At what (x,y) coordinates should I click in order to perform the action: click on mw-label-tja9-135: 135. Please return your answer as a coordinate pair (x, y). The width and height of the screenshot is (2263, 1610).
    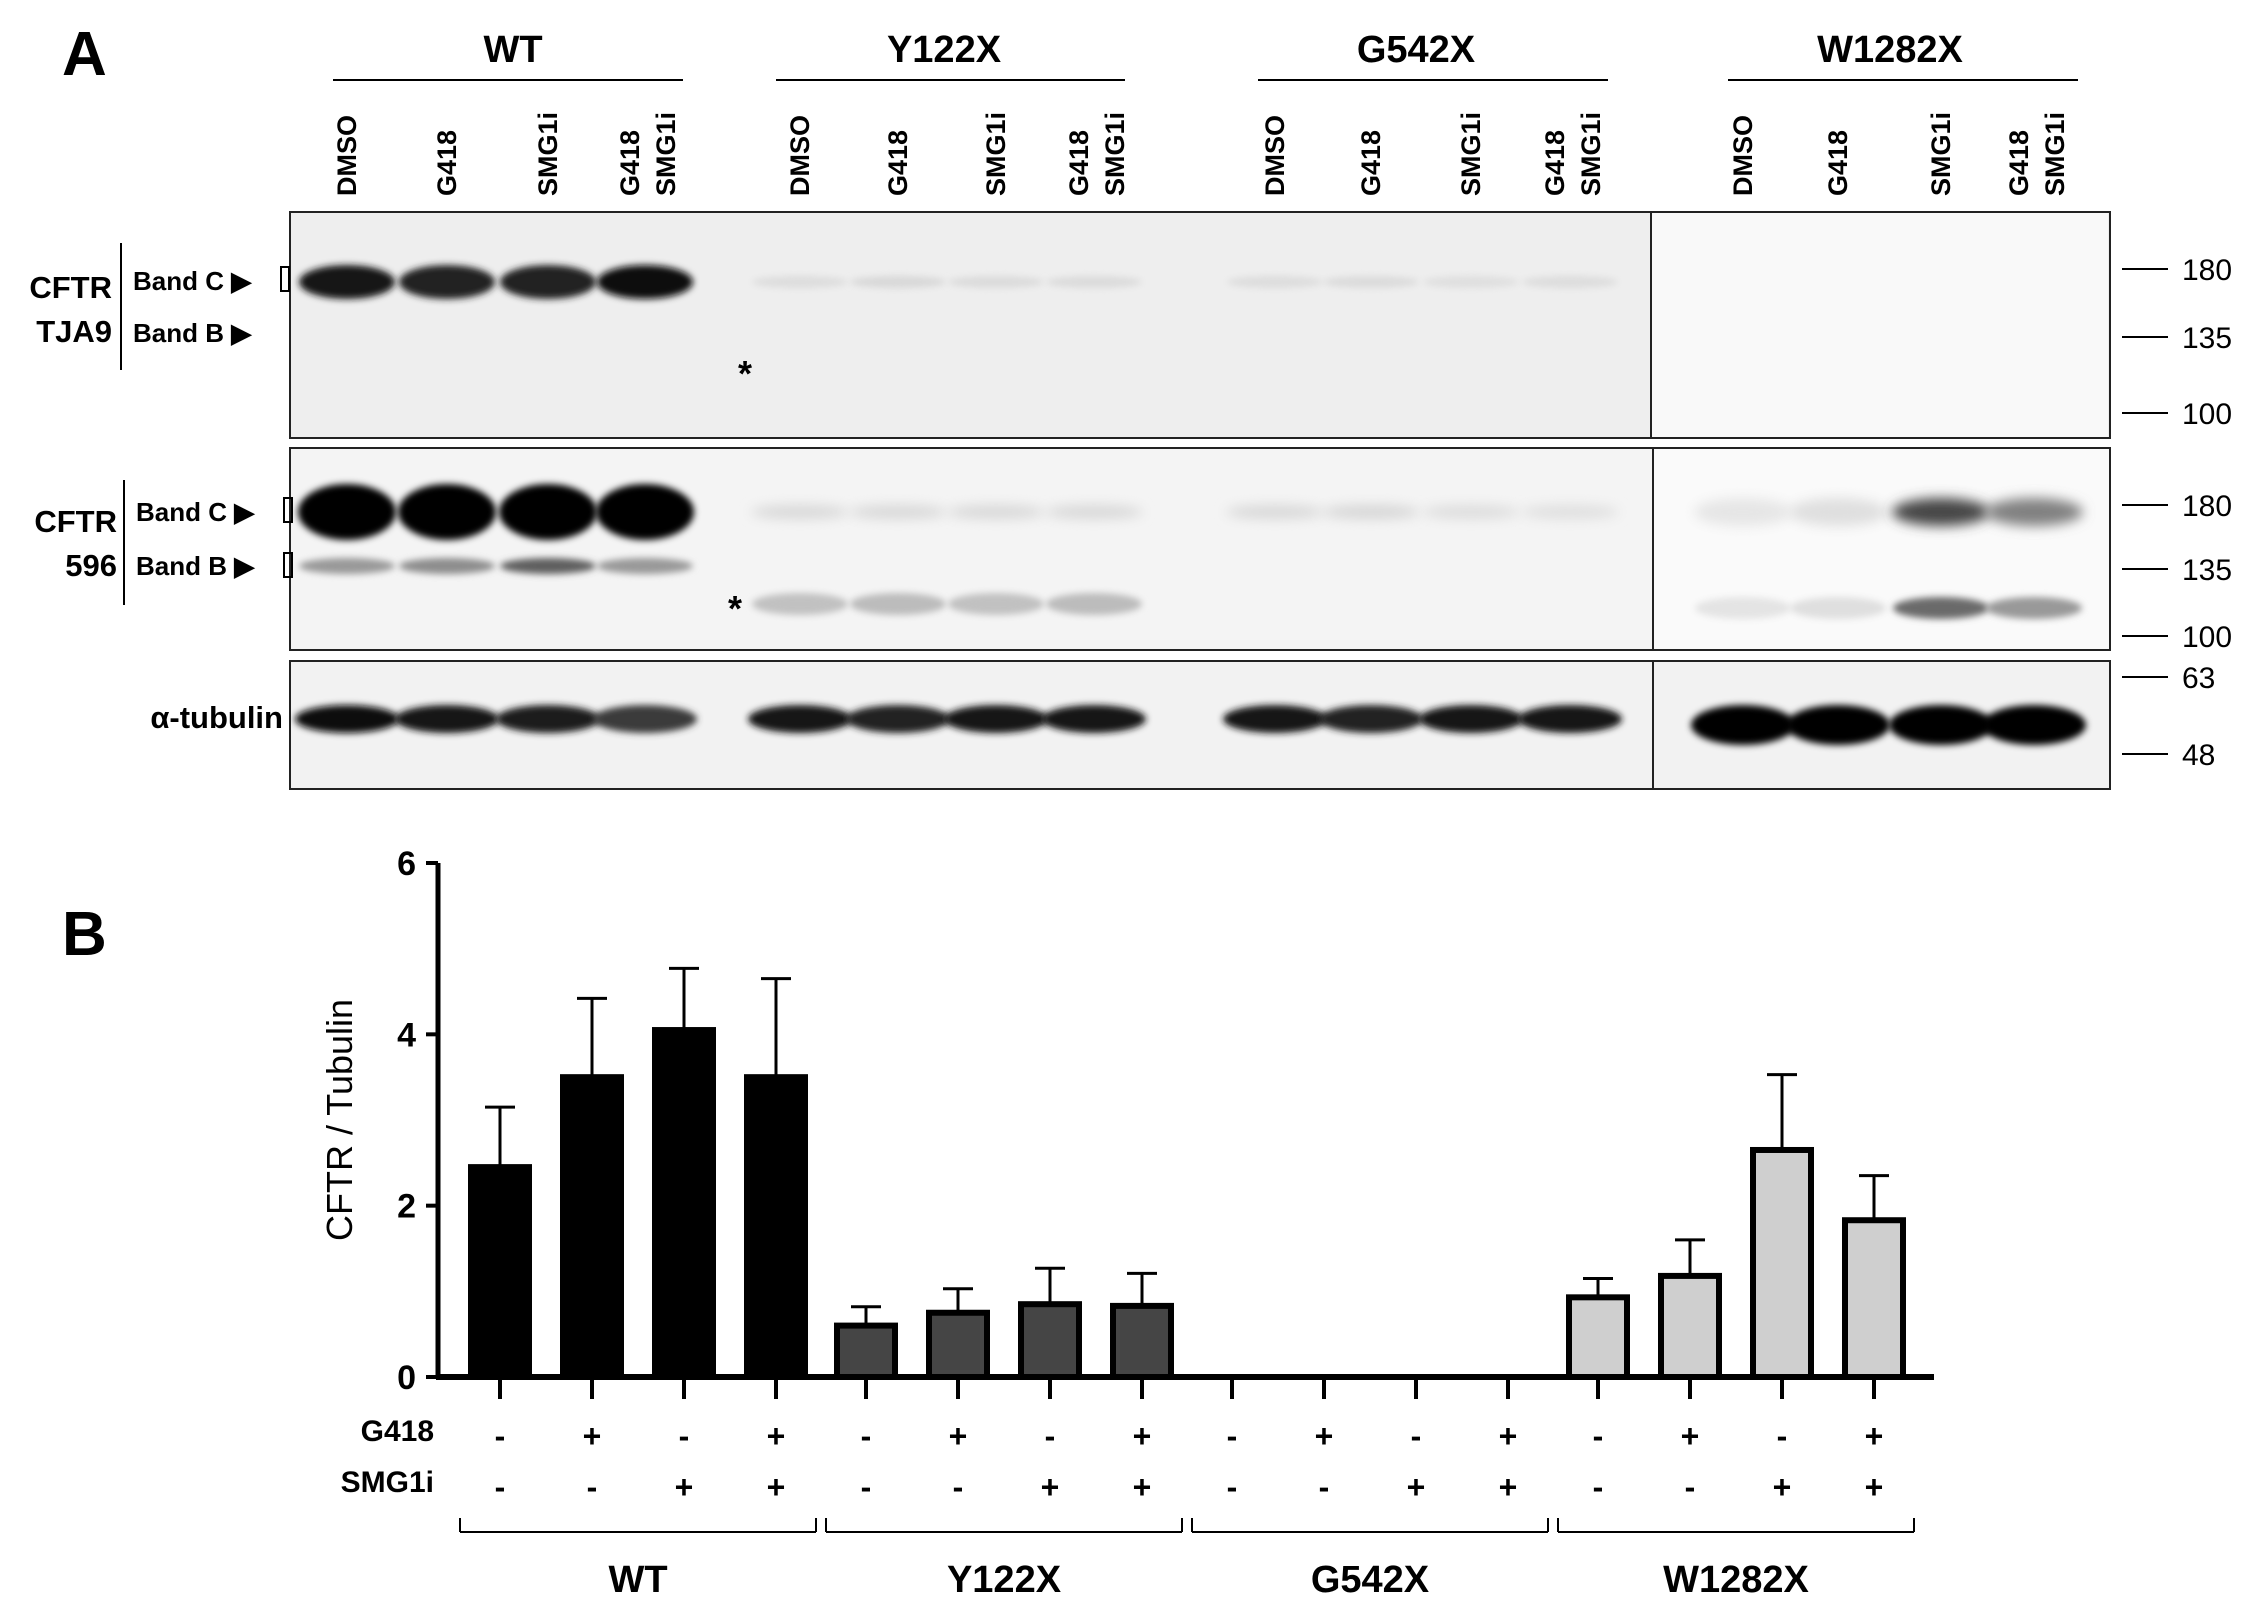
    Looking at the image, I should click on (2207, 338).